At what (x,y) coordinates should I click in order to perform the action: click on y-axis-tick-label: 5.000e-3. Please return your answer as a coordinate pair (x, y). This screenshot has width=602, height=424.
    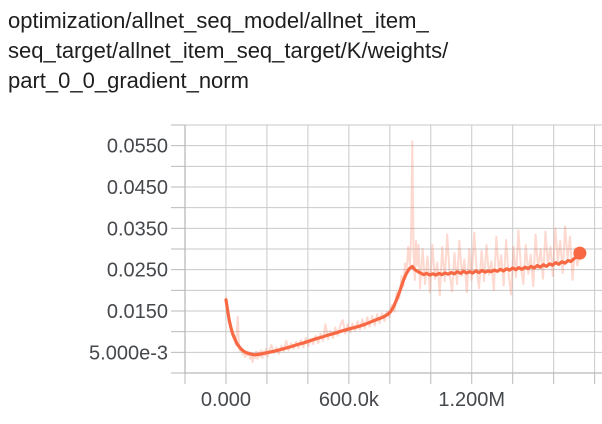
    Looking at the image, I should click on (128, 353).